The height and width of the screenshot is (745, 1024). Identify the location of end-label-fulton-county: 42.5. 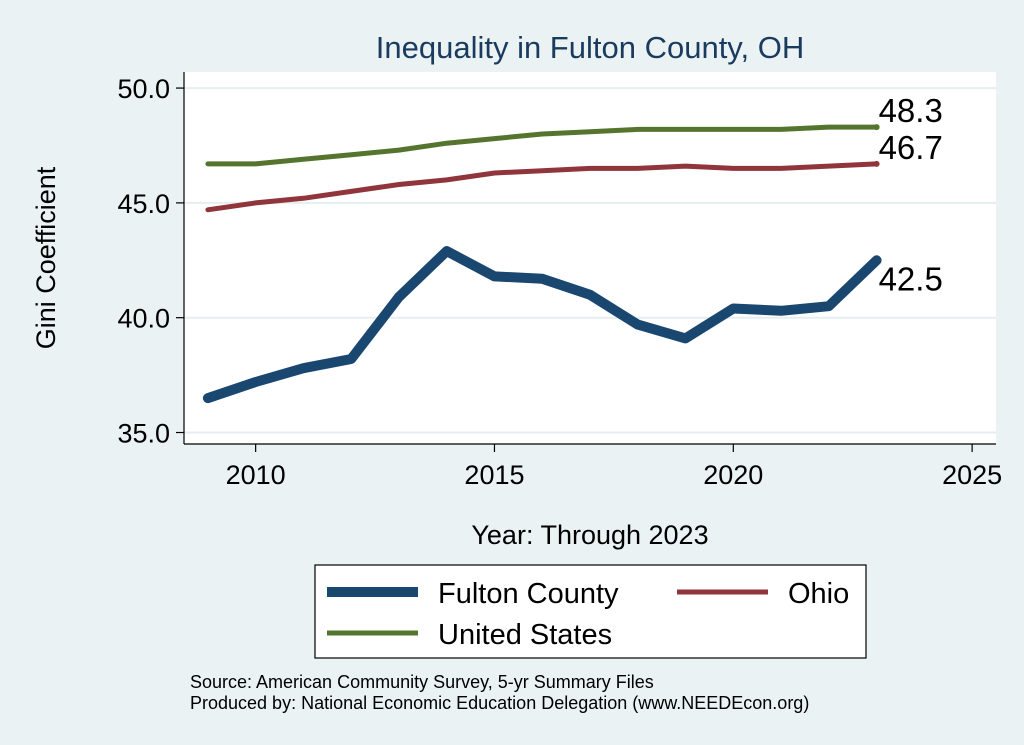
(911, 278).